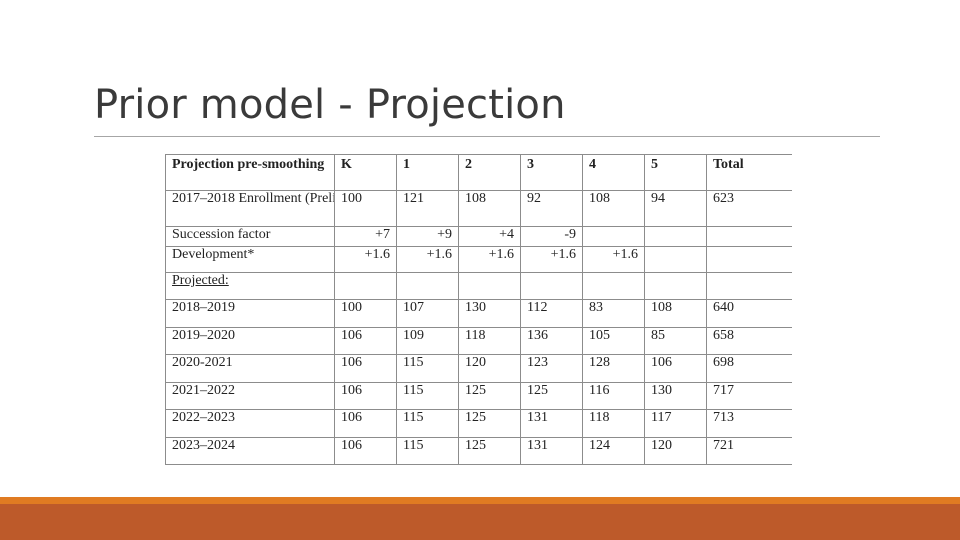  I want to click on header-grade-cell: Total, so click(749, 172).